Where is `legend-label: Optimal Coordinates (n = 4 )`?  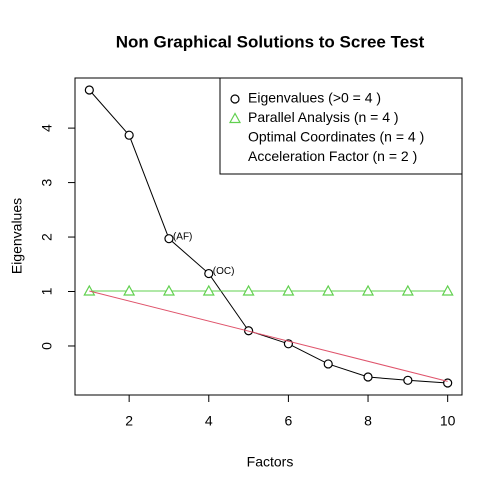
legend-label: Optimal Coordinates (n = 4 ) is located at coordinates (336, 137).